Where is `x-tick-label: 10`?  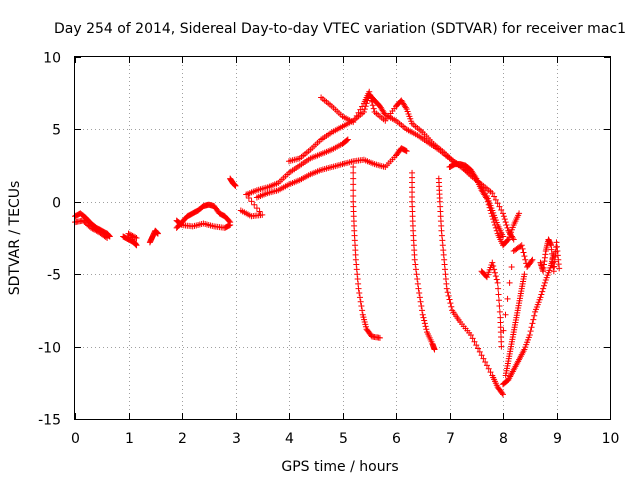
x-tick-label: 10 is located at coordinates (611, 439).